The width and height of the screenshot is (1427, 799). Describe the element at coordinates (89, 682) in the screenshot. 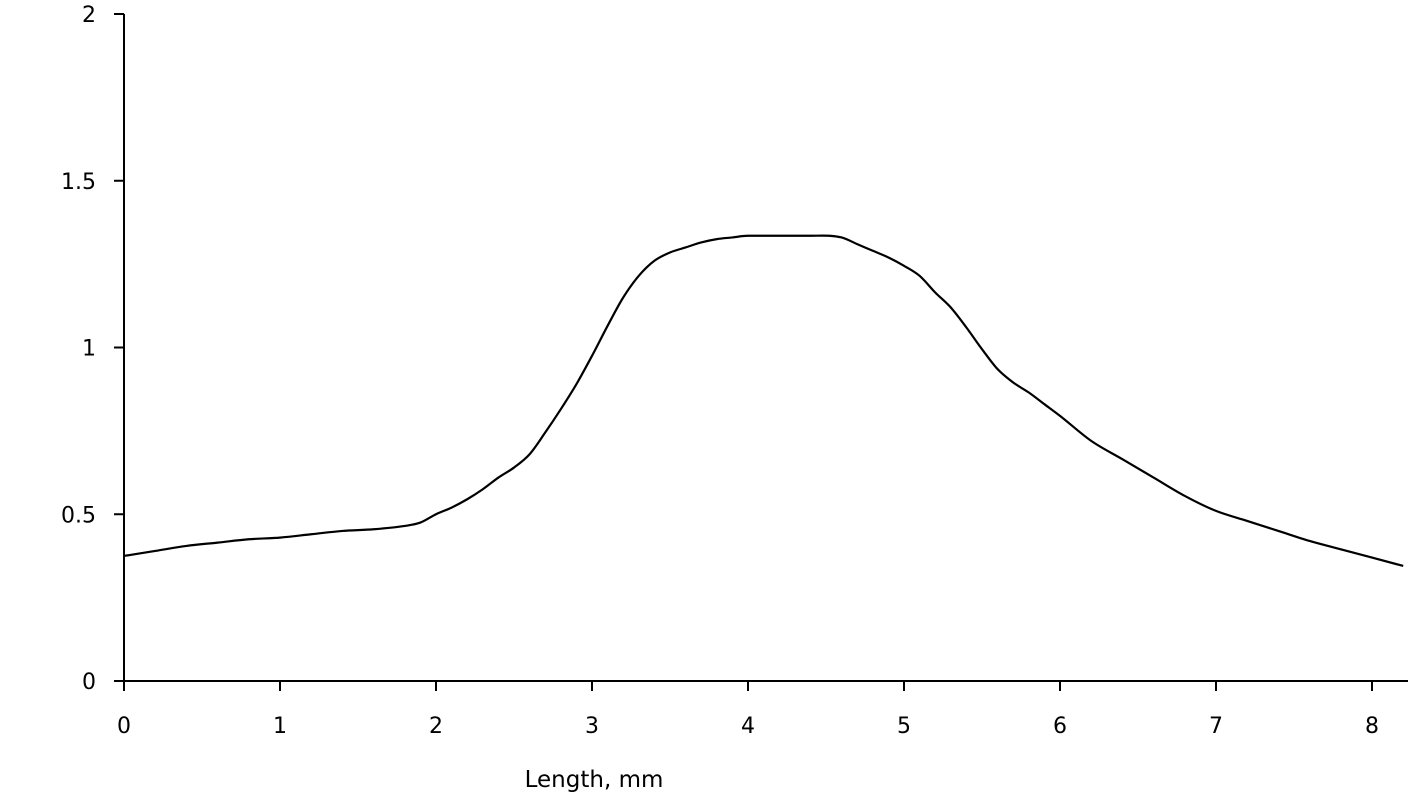

I see `y-tick-label: 0` at that location.